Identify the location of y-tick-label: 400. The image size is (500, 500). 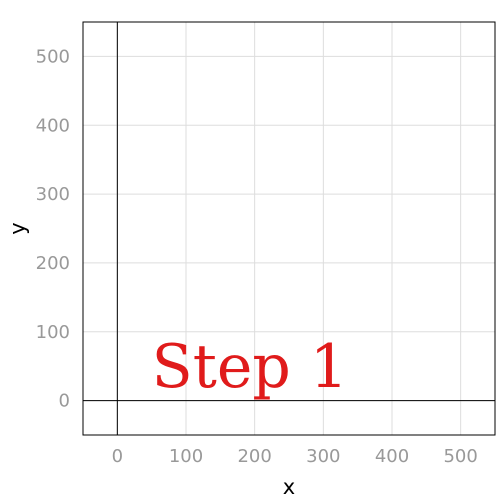
(53, 125).